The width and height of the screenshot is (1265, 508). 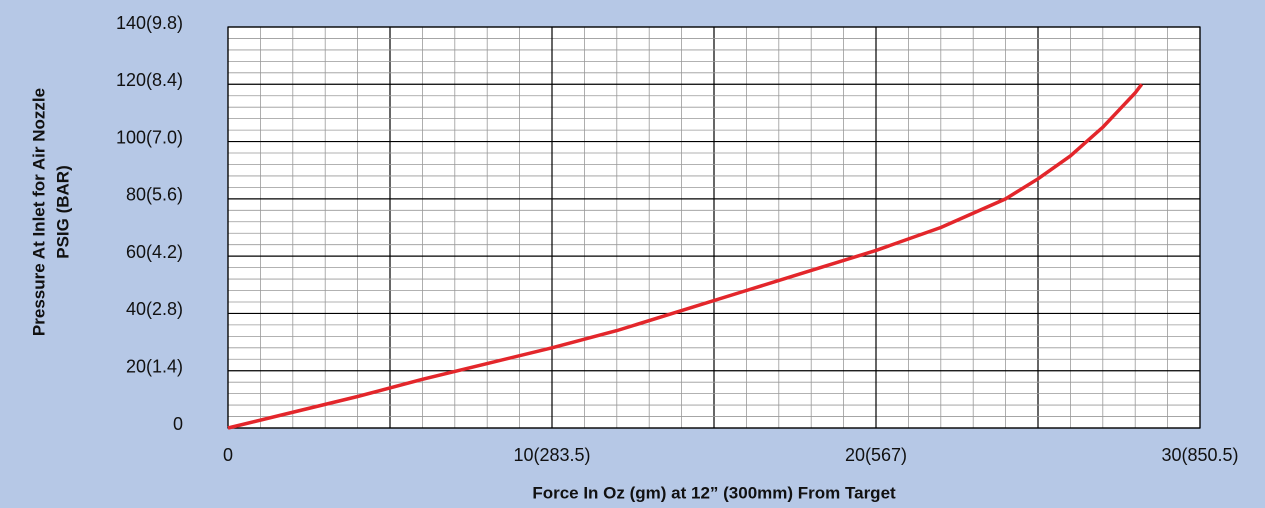 I want to click on y-tick-label: 80(5.6), so click(x=154, y=195).